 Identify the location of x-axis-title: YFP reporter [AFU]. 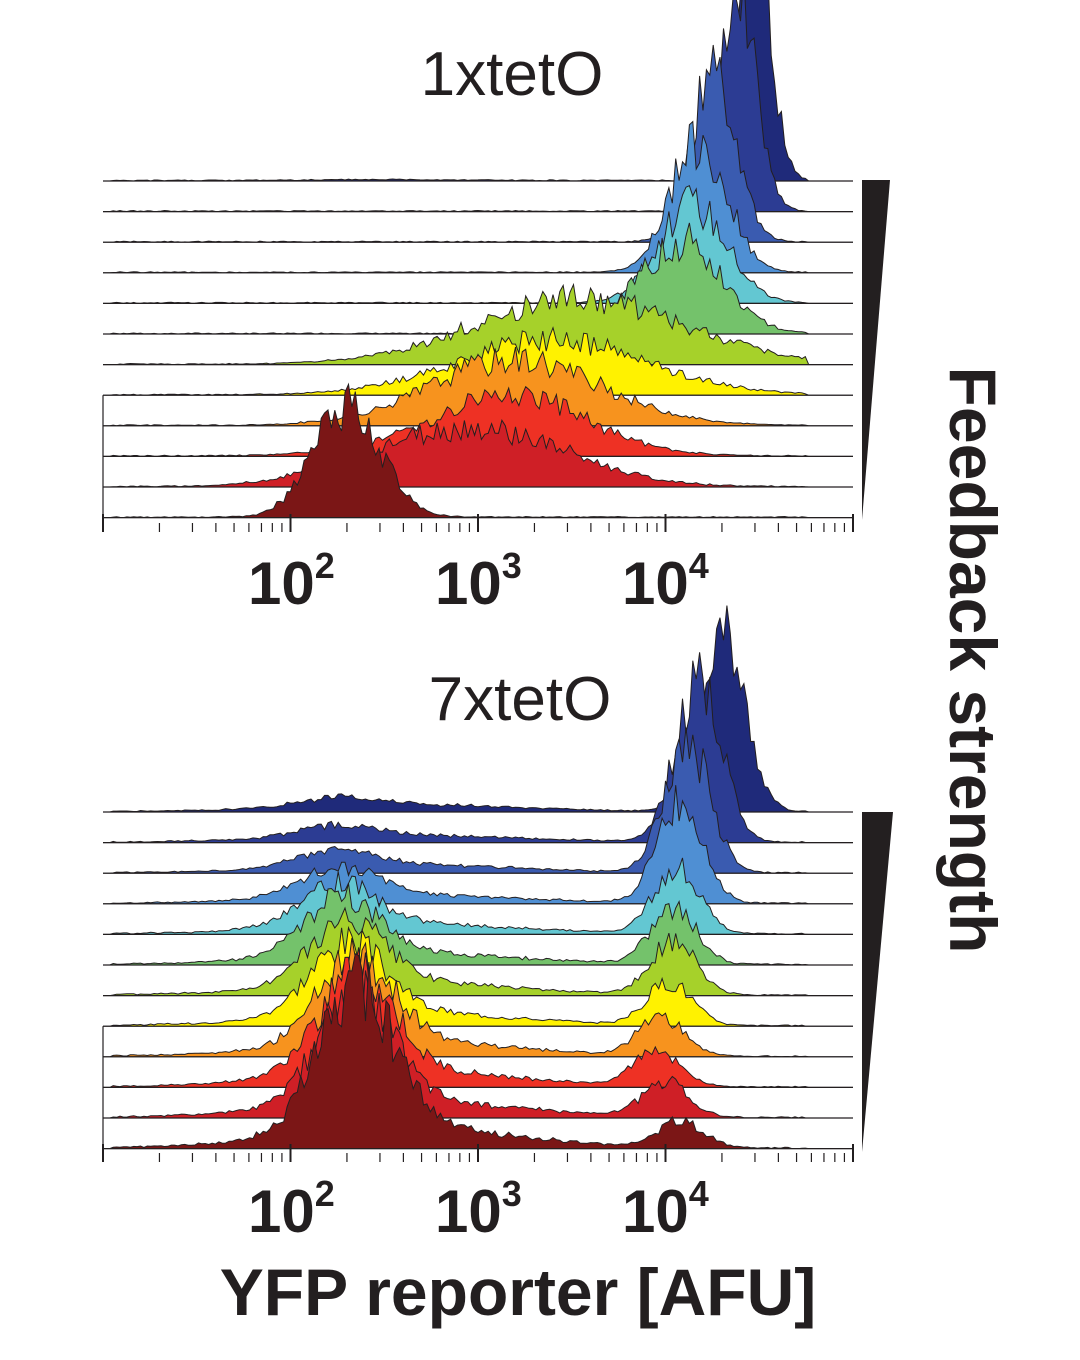
(518, 1292).